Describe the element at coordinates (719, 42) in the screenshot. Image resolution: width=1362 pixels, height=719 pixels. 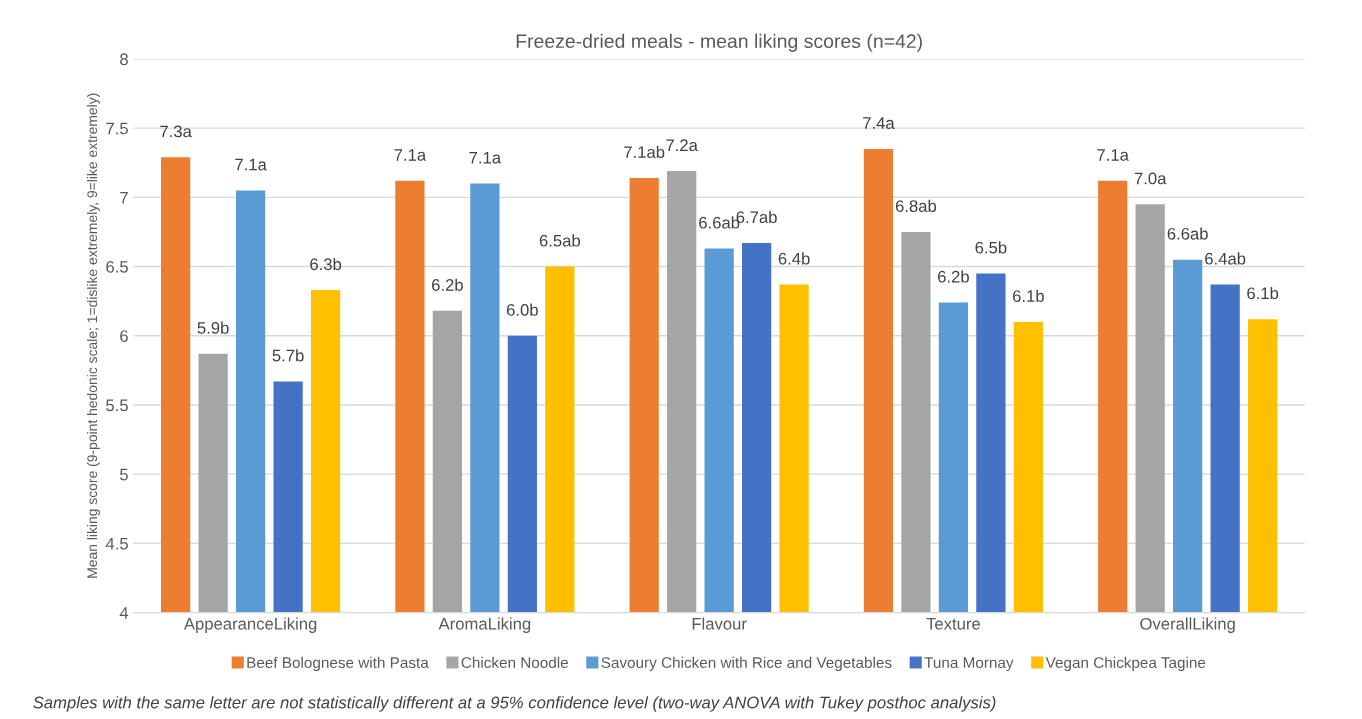
I see `chart-title: Freeze-dried meals - mean liking scores (n=42)` at that location.